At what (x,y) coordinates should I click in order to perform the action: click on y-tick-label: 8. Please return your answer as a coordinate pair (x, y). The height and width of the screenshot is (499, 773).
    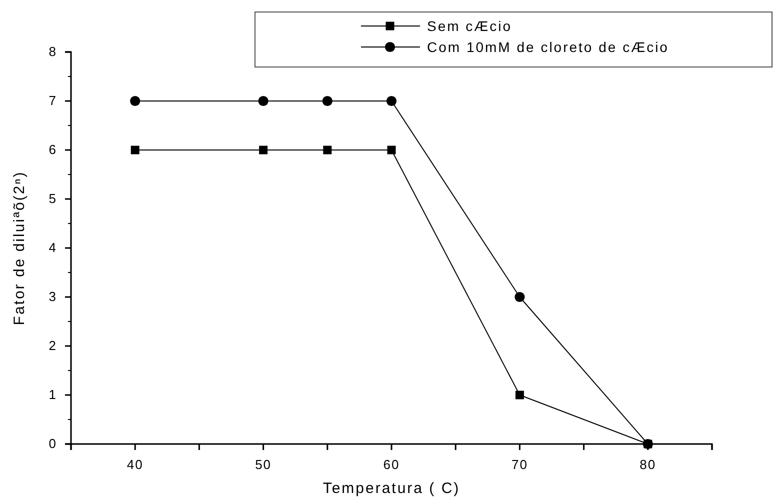
    Looking at the image, I should click on (52, 52).